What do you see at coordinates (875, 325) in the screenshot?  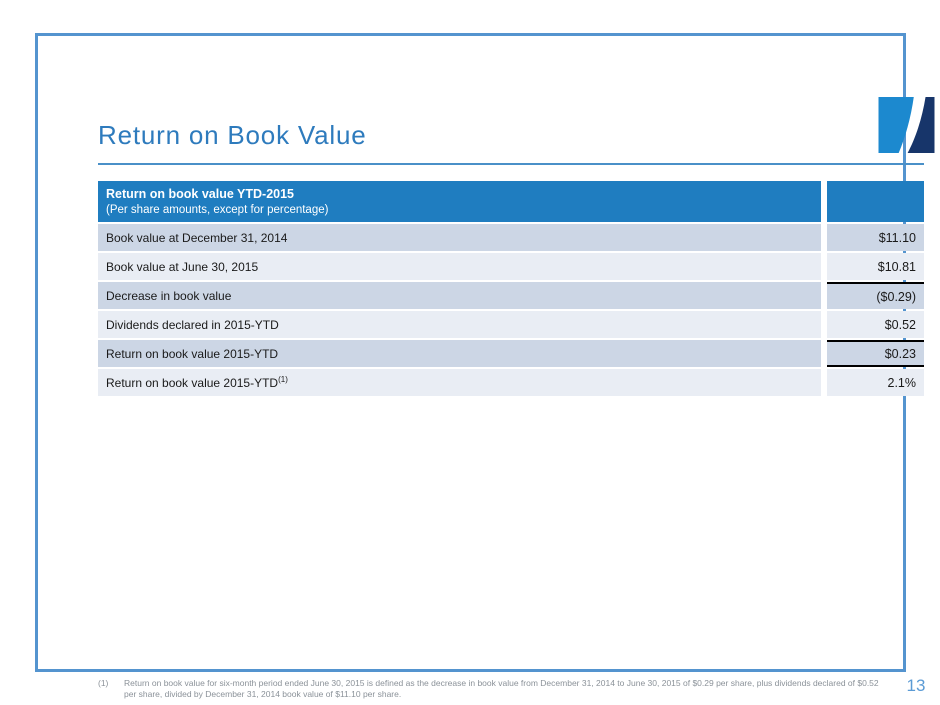 I see `row-value: $0.52` at bounding box center [875, 325].